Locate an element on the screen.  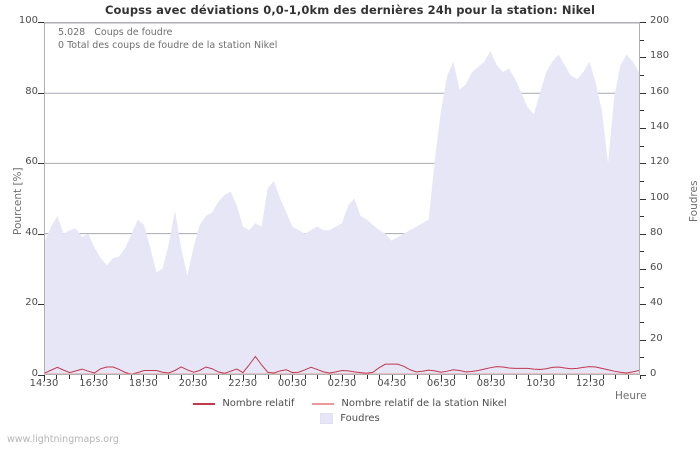
watermark: www.lightningmaps.org is located at coordinates (63, 439).